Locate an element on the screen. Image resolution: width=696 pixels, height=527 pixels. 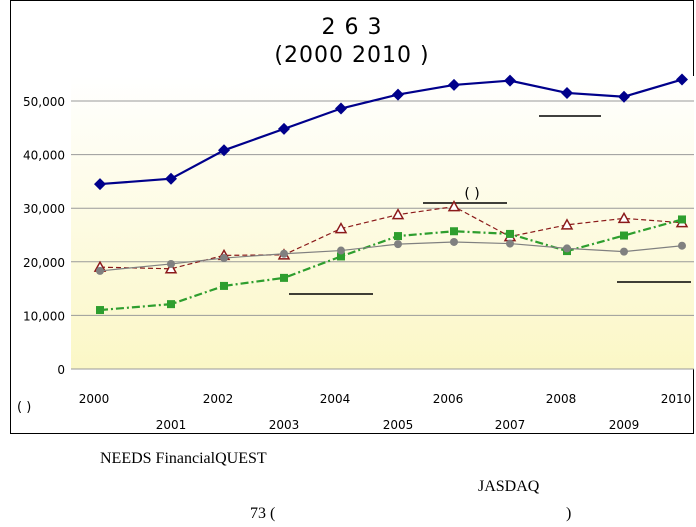
y-unit-label: ( ) is located at coordinates (24, 407).